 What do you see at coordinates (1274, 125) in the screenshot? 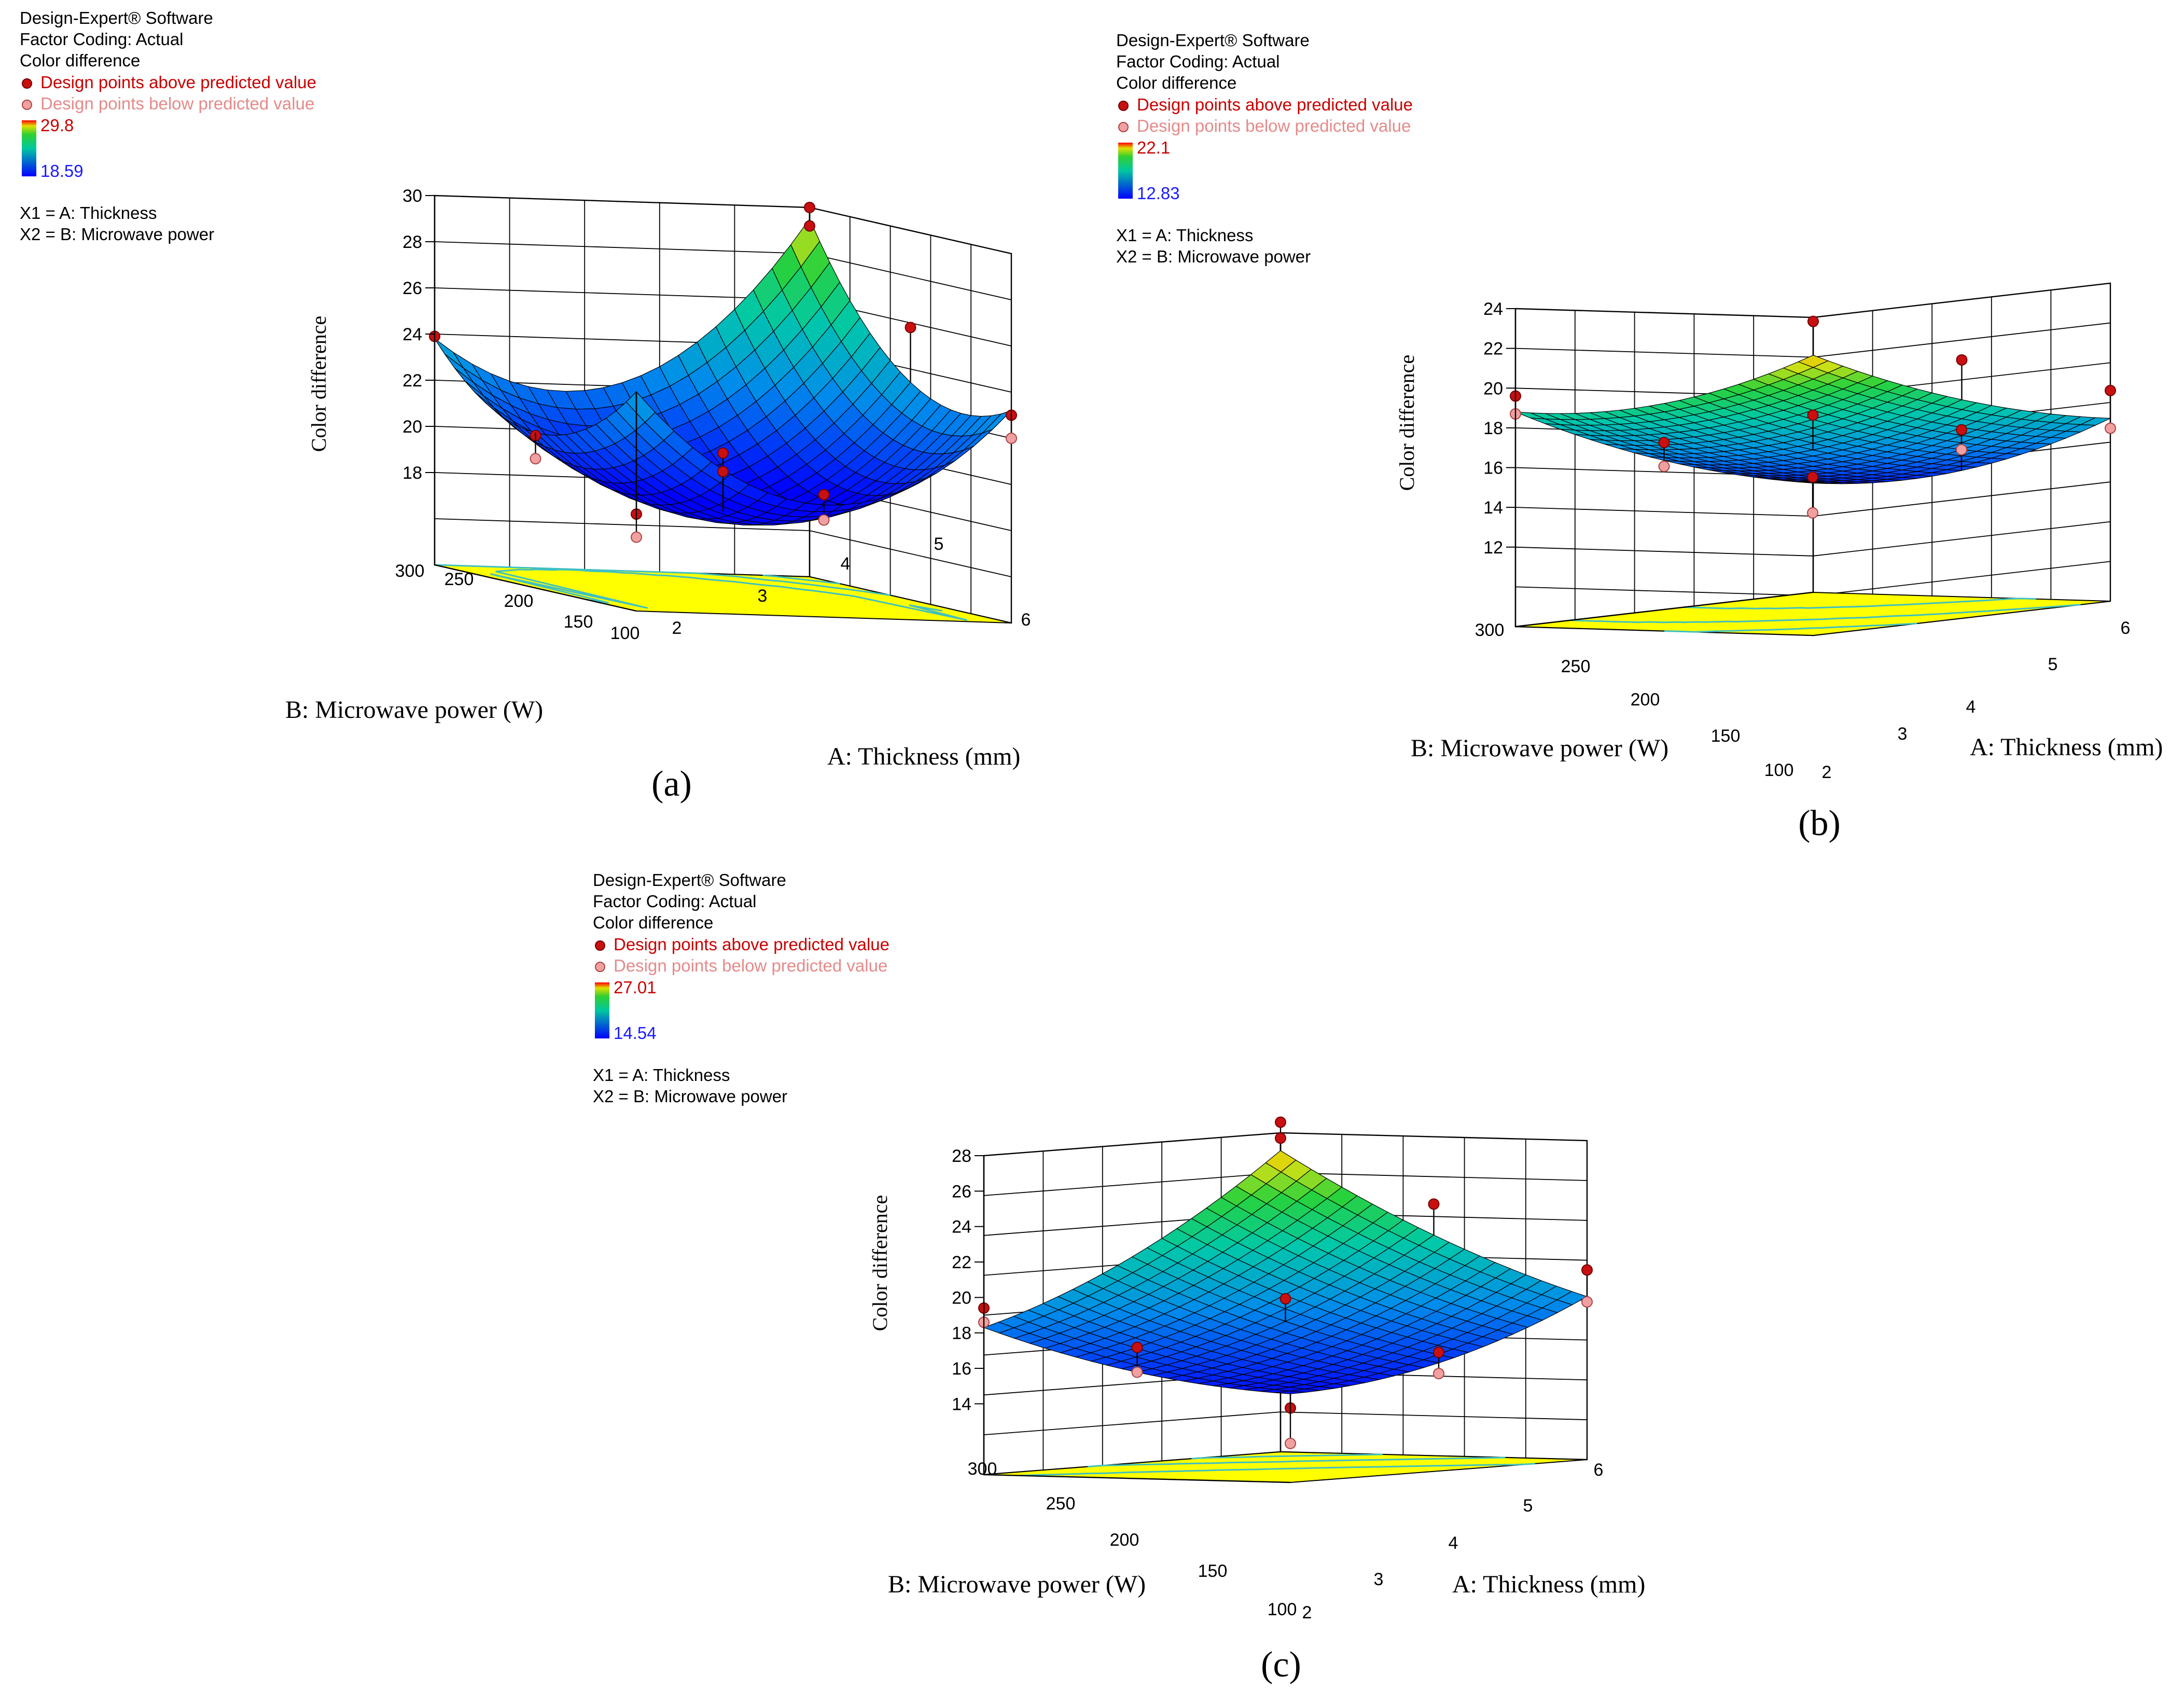
I see `legend-below: Design points below predicted value` at bounding box center [1274, 125].